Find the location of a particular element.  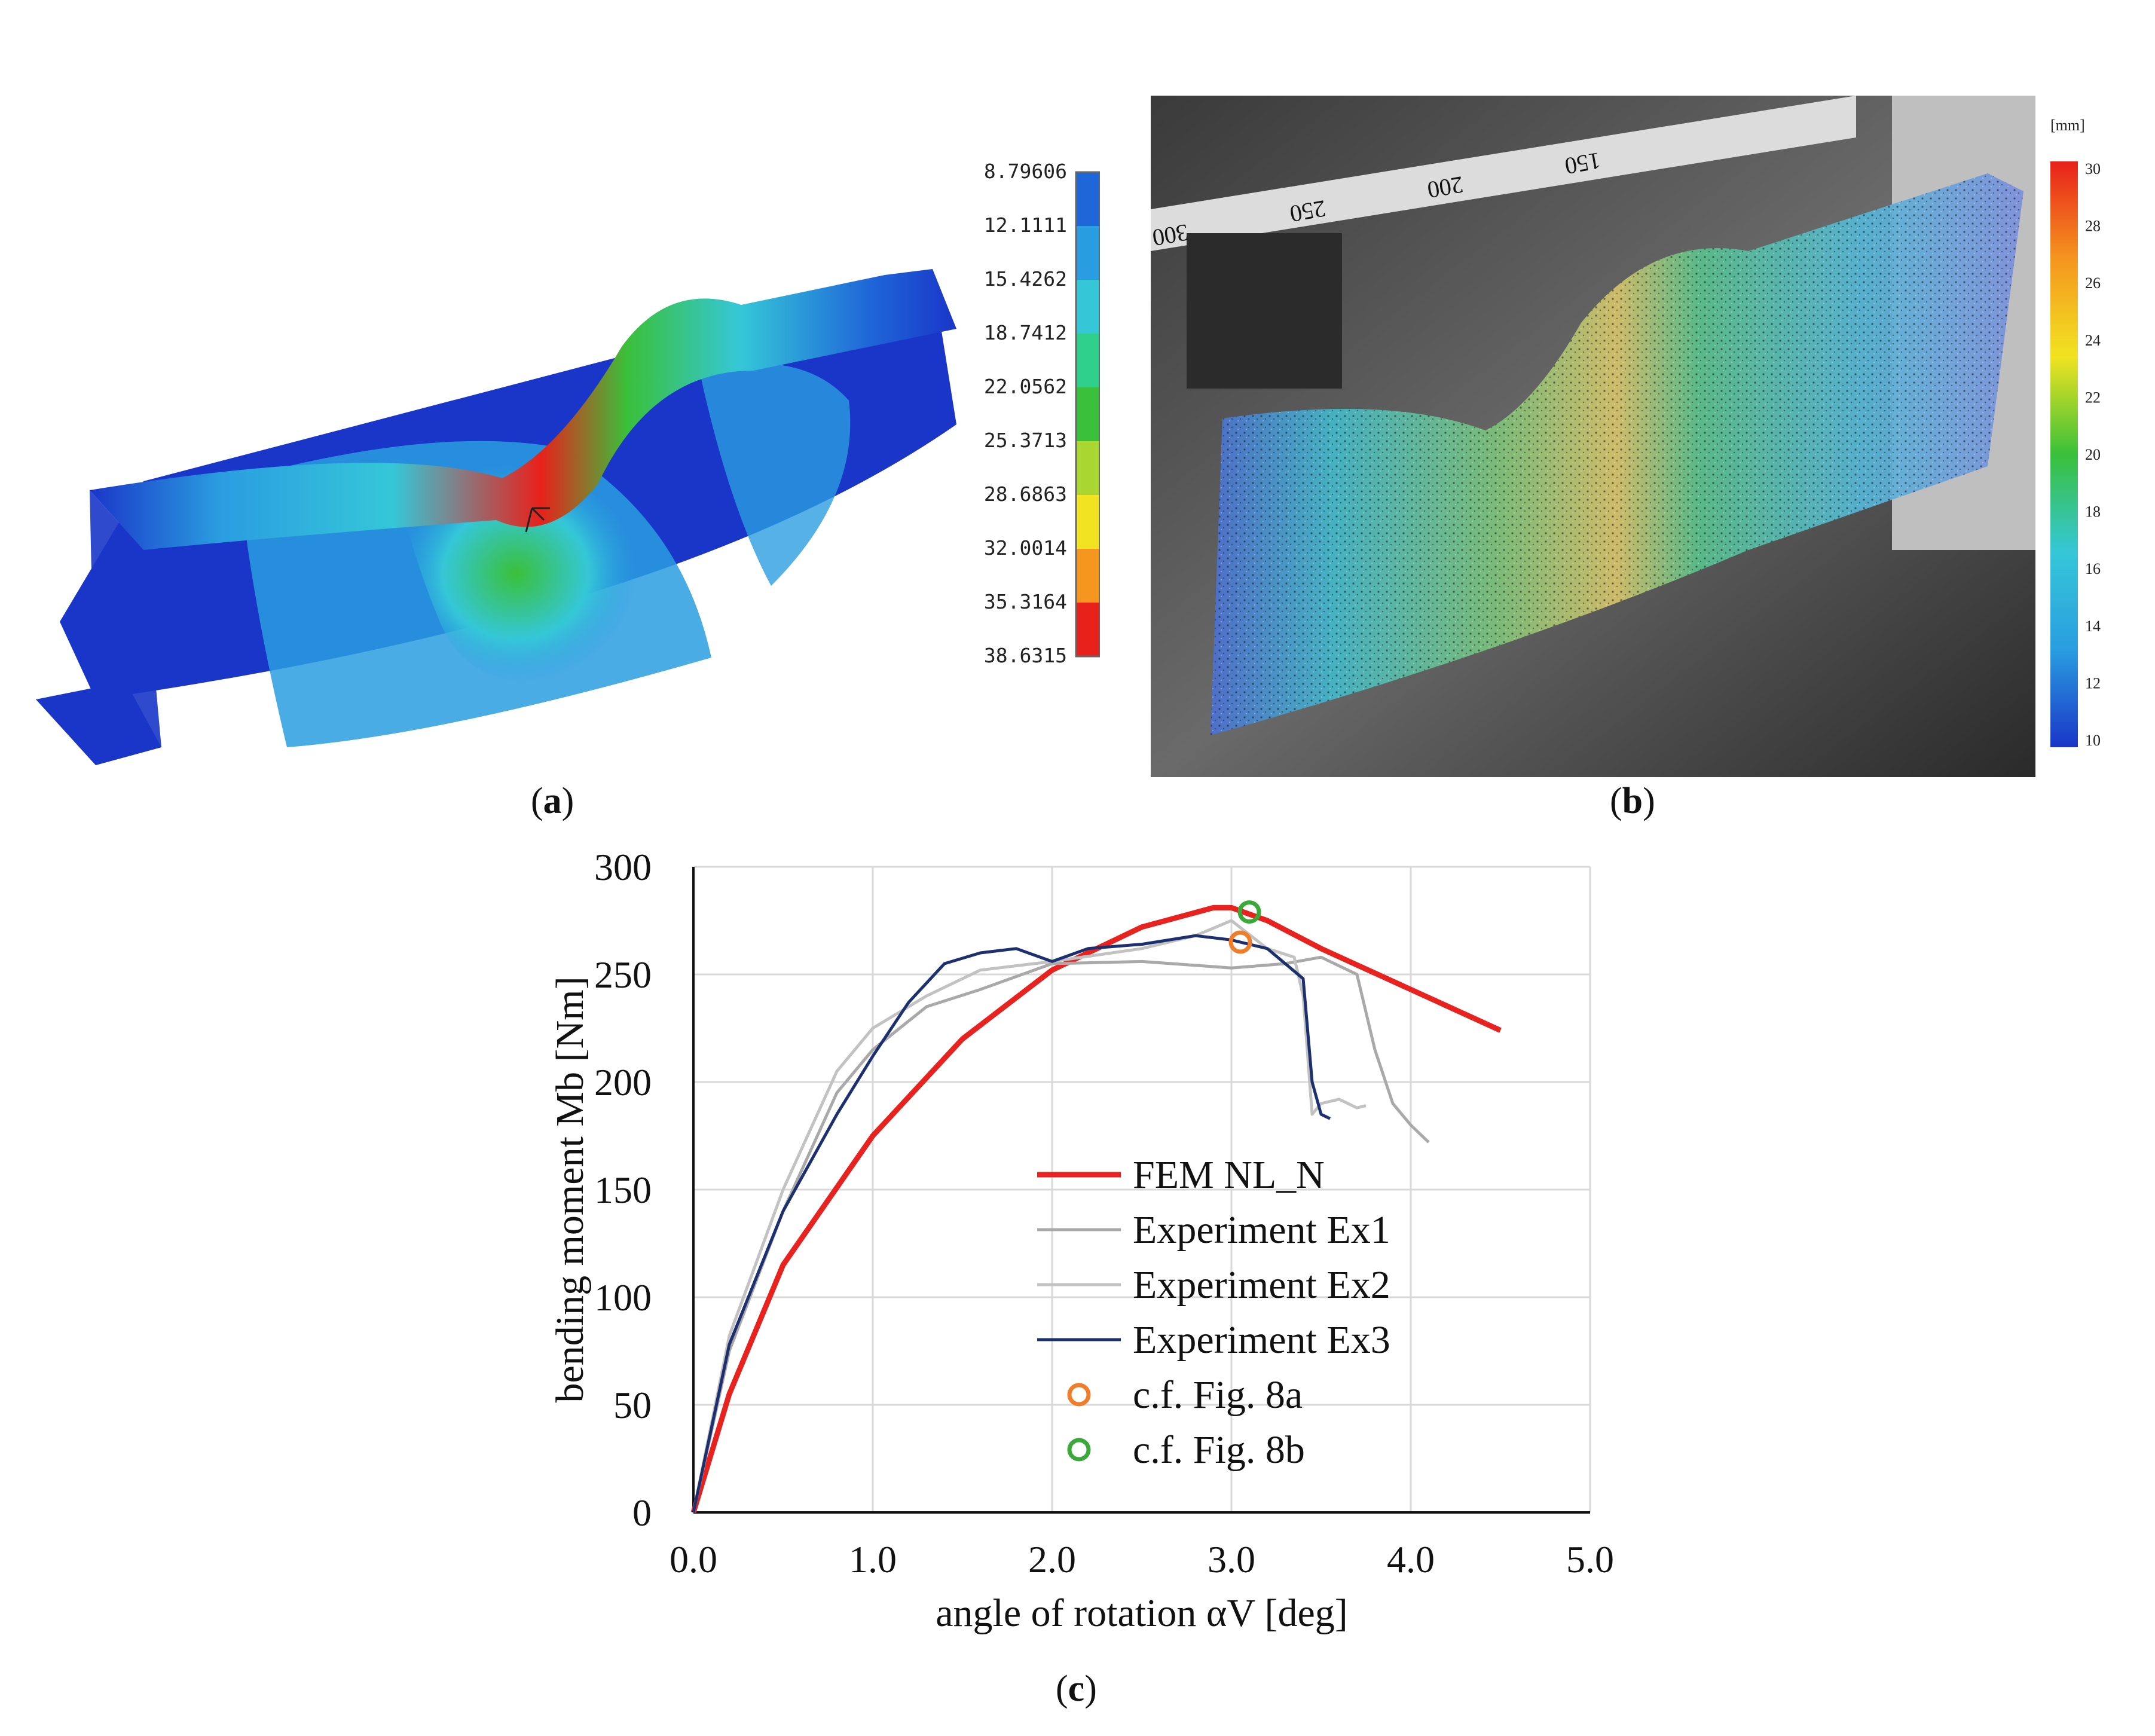

legend-b-tick: 10 is located at coordinates (2093, 740).